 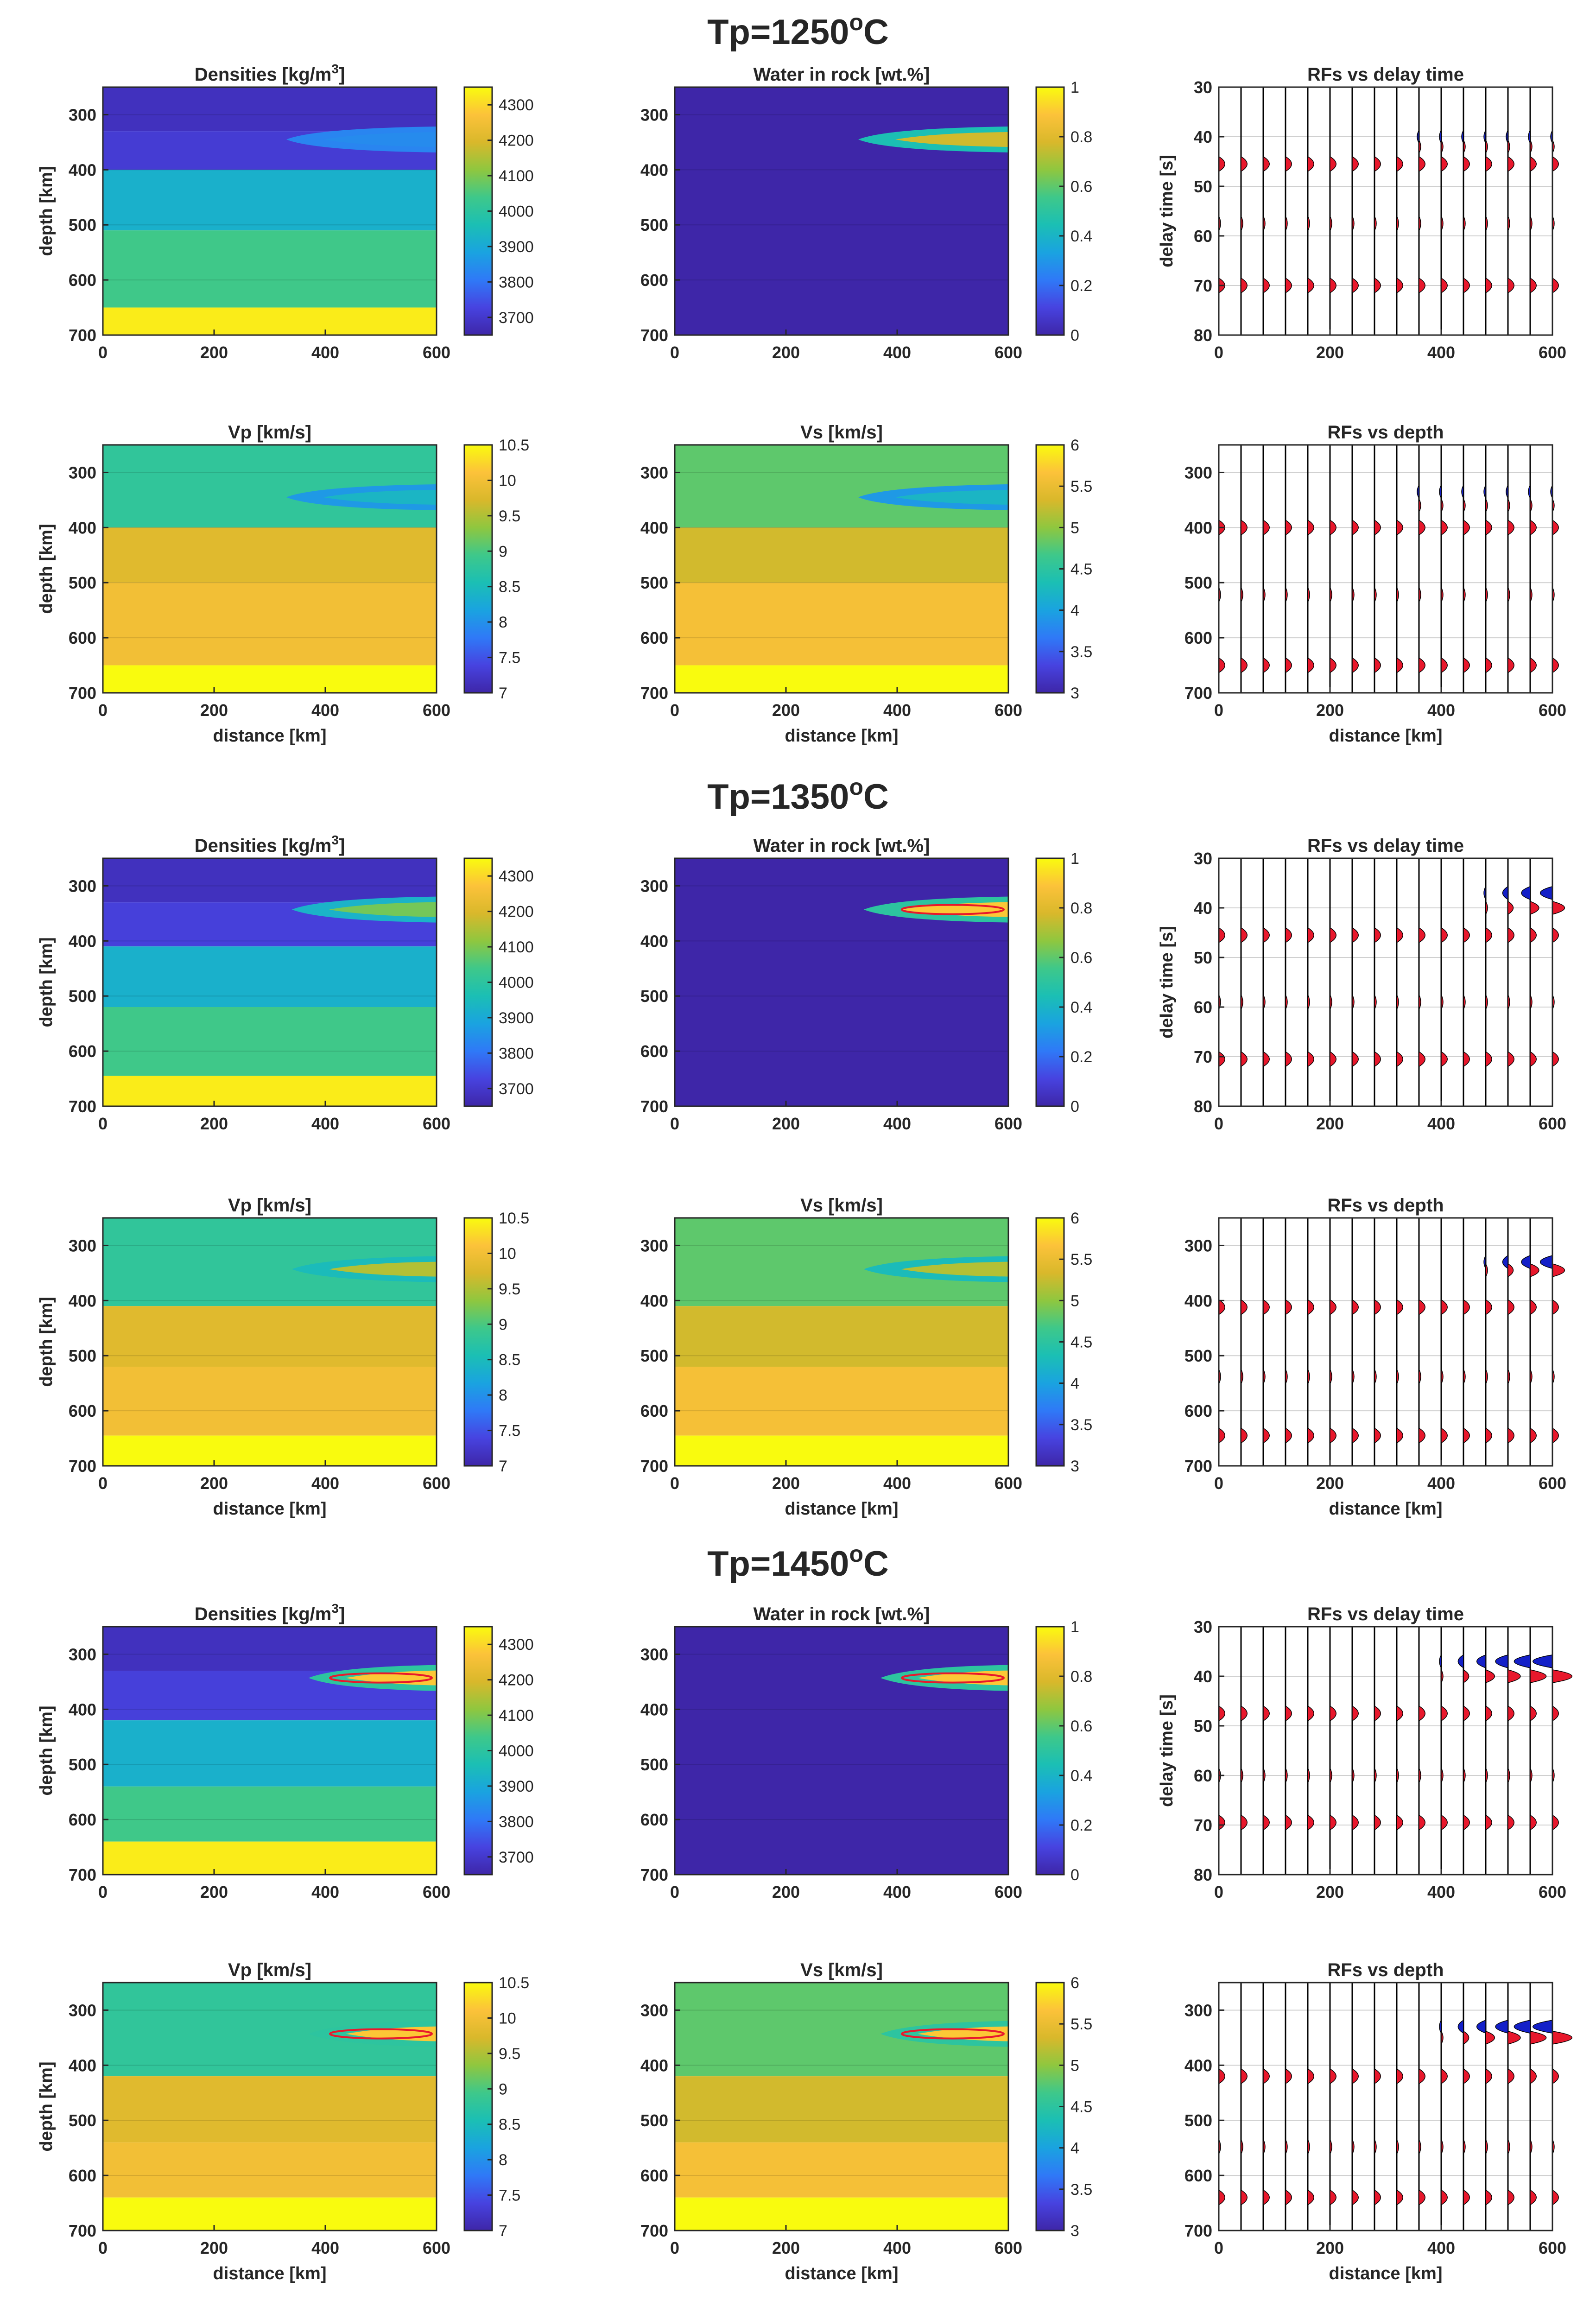 I want to click on x-tick-label: 200, so click(x=786, y=353).